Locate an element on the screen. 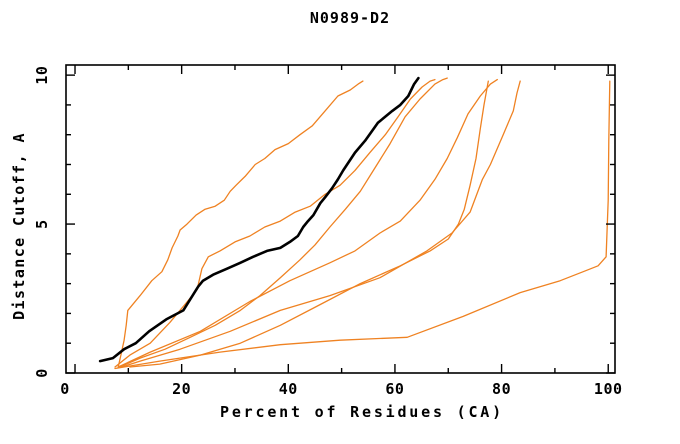  x-tick-label: 80 is located at coordinates (501, 389).